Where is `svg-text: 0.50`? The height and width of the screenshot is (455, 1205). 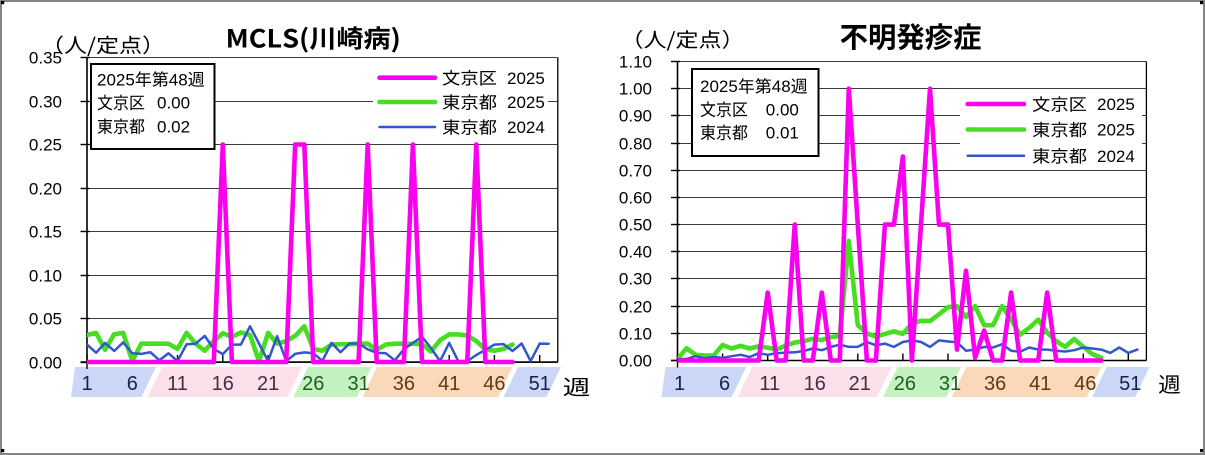
svg-text: 0.50 is located at coordinates (635, 225).